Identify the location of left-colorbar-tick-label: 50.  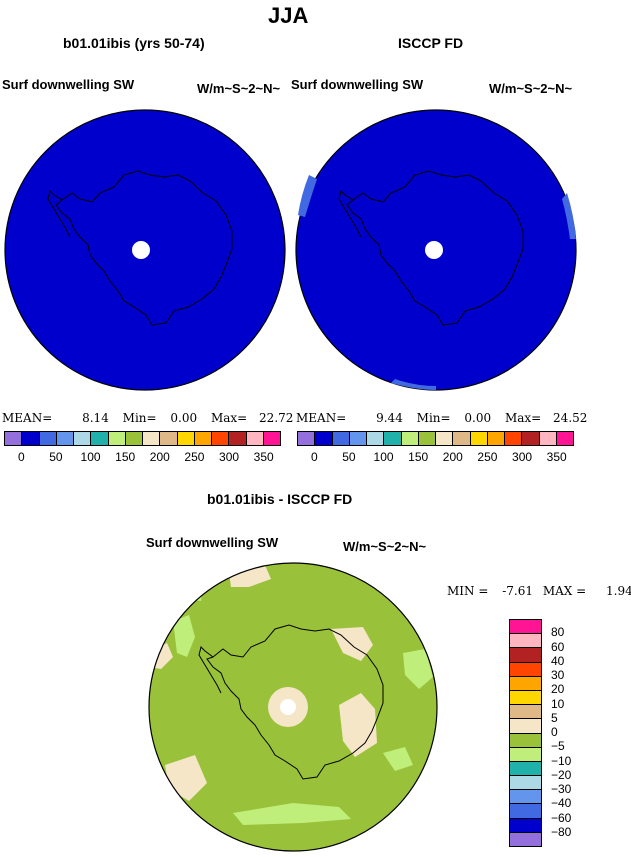
(56, 457).